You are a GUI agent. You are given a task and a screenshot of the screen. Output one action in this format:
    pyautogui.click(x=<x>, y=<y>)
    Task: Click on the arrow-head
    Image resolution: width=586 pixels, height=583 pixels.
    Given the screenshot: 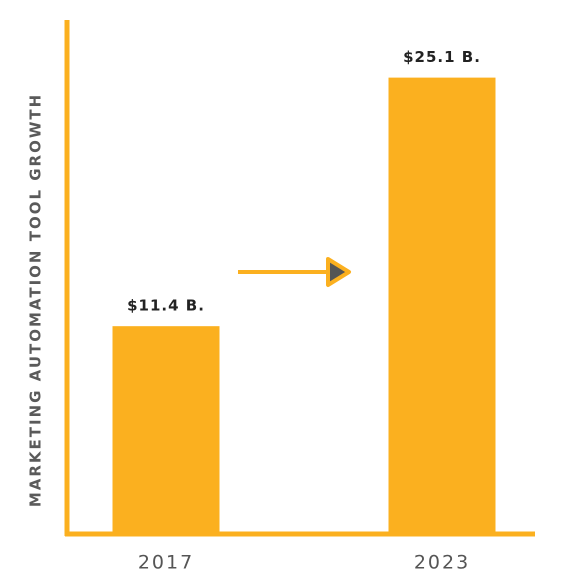 What is the action you would take?
    pyautogui.click(x=338, y=272)
    